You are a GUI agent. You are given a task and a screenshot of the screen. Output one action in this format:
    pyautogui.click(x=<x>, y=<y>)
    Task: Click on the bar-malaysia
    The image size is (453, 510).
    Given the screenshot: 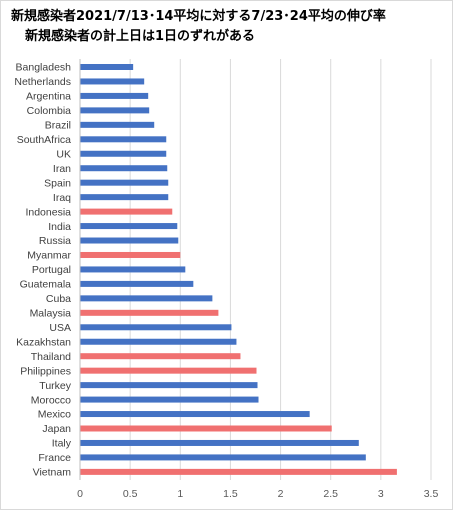 What is the action you would take?
    pyautogui.click(x=149, y=312)
    